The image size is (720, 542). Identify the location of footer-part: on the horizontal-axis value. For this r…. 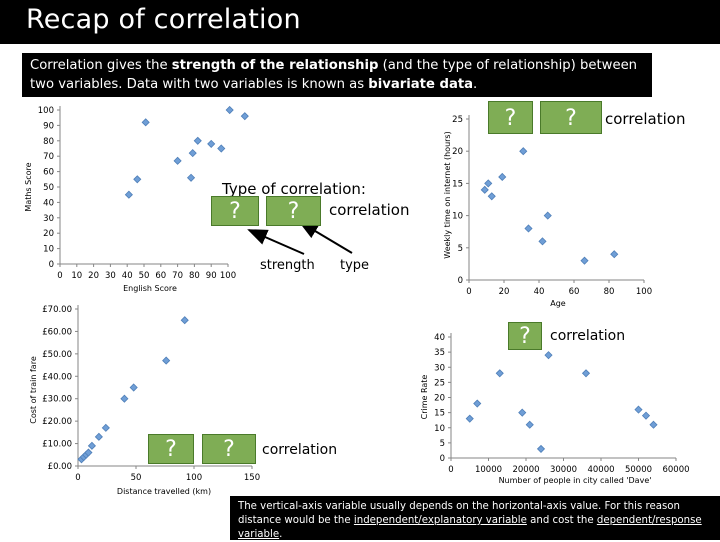
(459, 513).